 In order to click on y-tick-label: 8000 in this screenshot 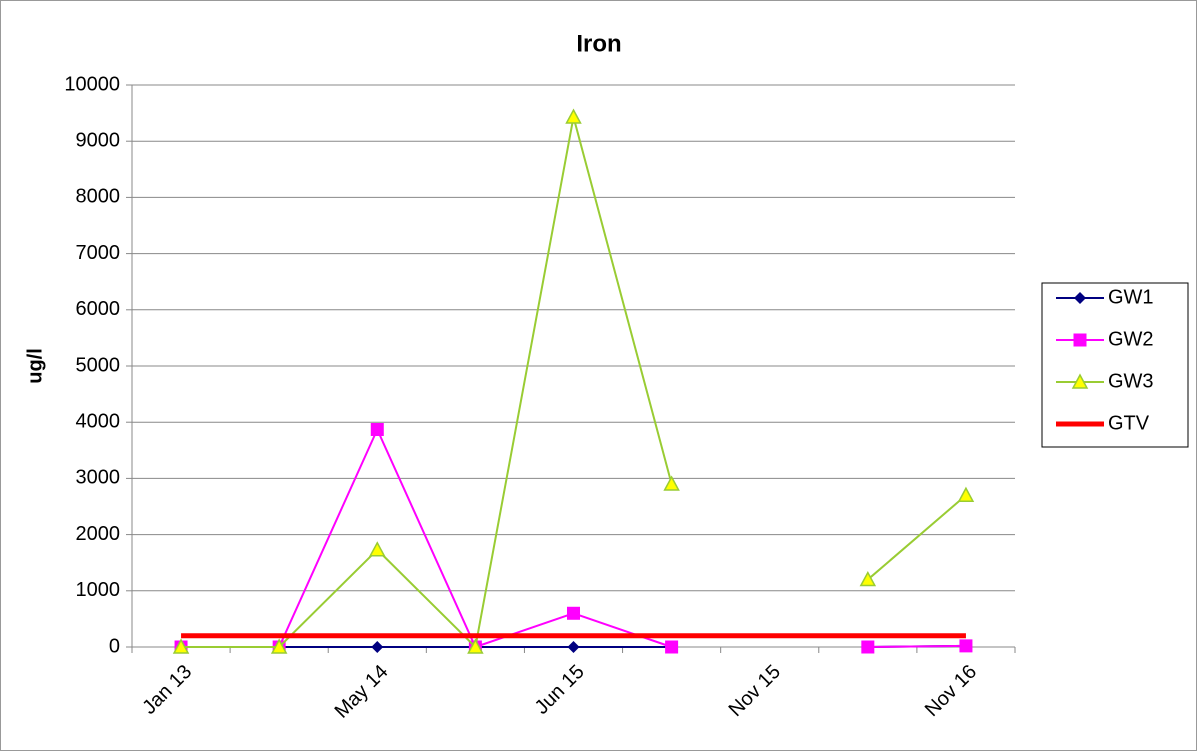, I will do `click(98, 197)`.